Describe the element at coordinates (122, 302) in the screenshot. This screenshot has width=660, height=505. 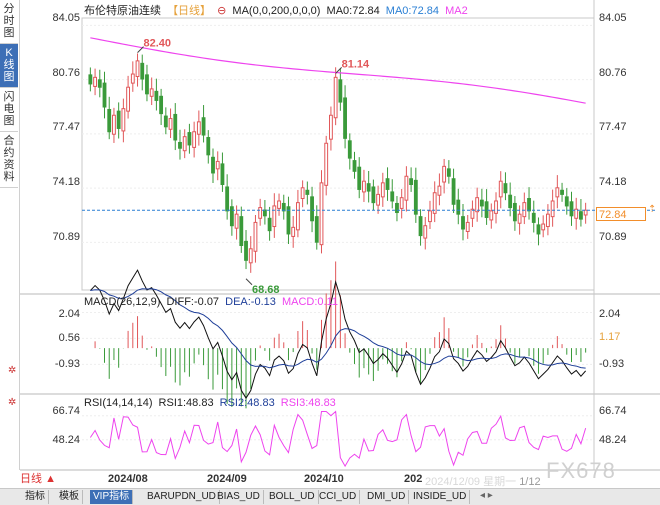
I see `macd-title: MACD(26,12,9)` at that location.